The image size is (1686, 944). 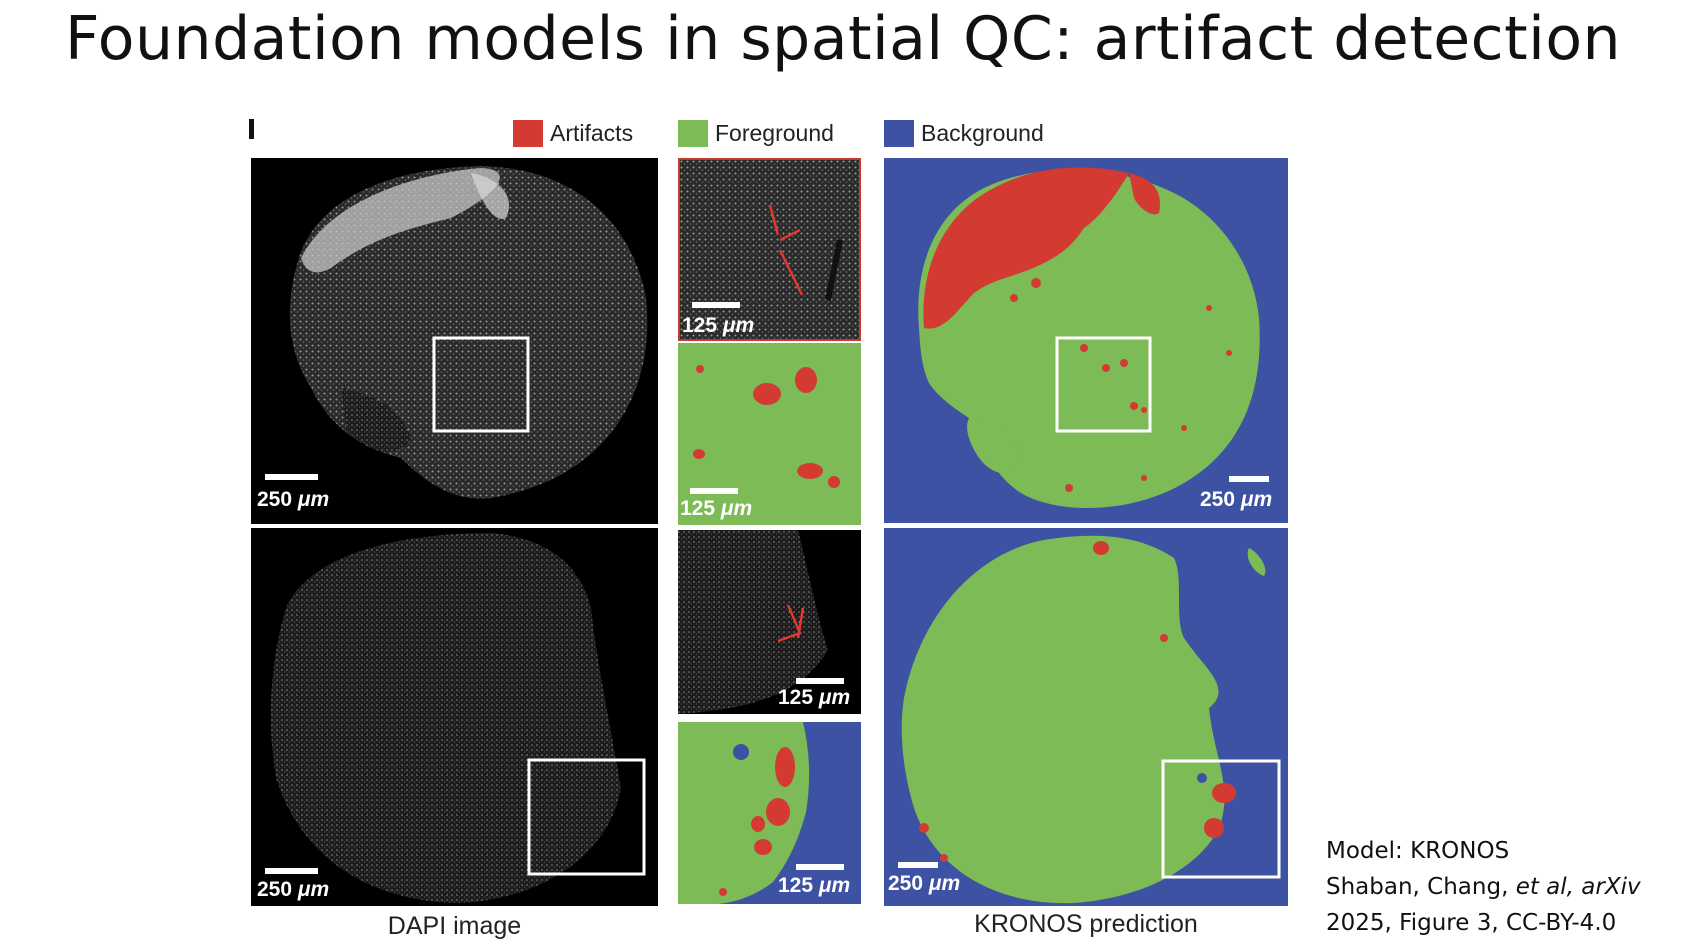 I want to click on citation-line-1: Model: KRONOS, so click(x=1418, y=851).